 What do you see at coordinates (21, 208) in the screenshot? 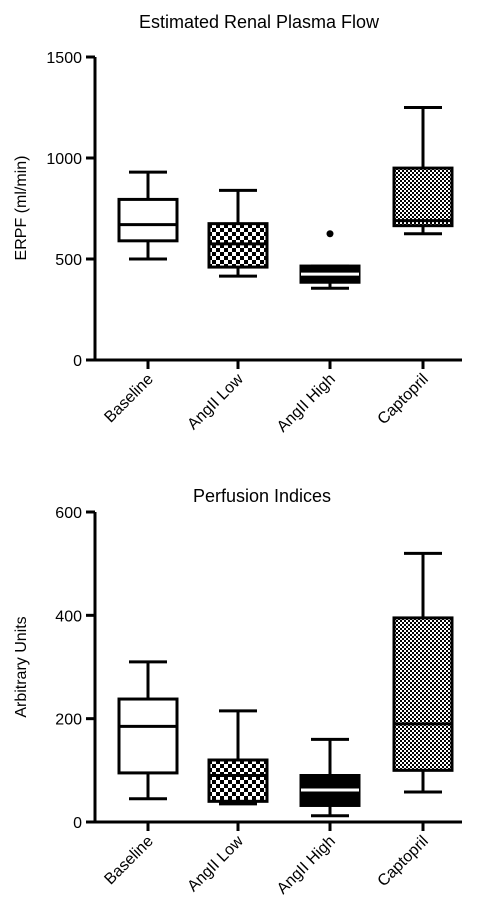
I see `y-axis-label: ERPF (ml/min)` at bounding box center [21, 208].